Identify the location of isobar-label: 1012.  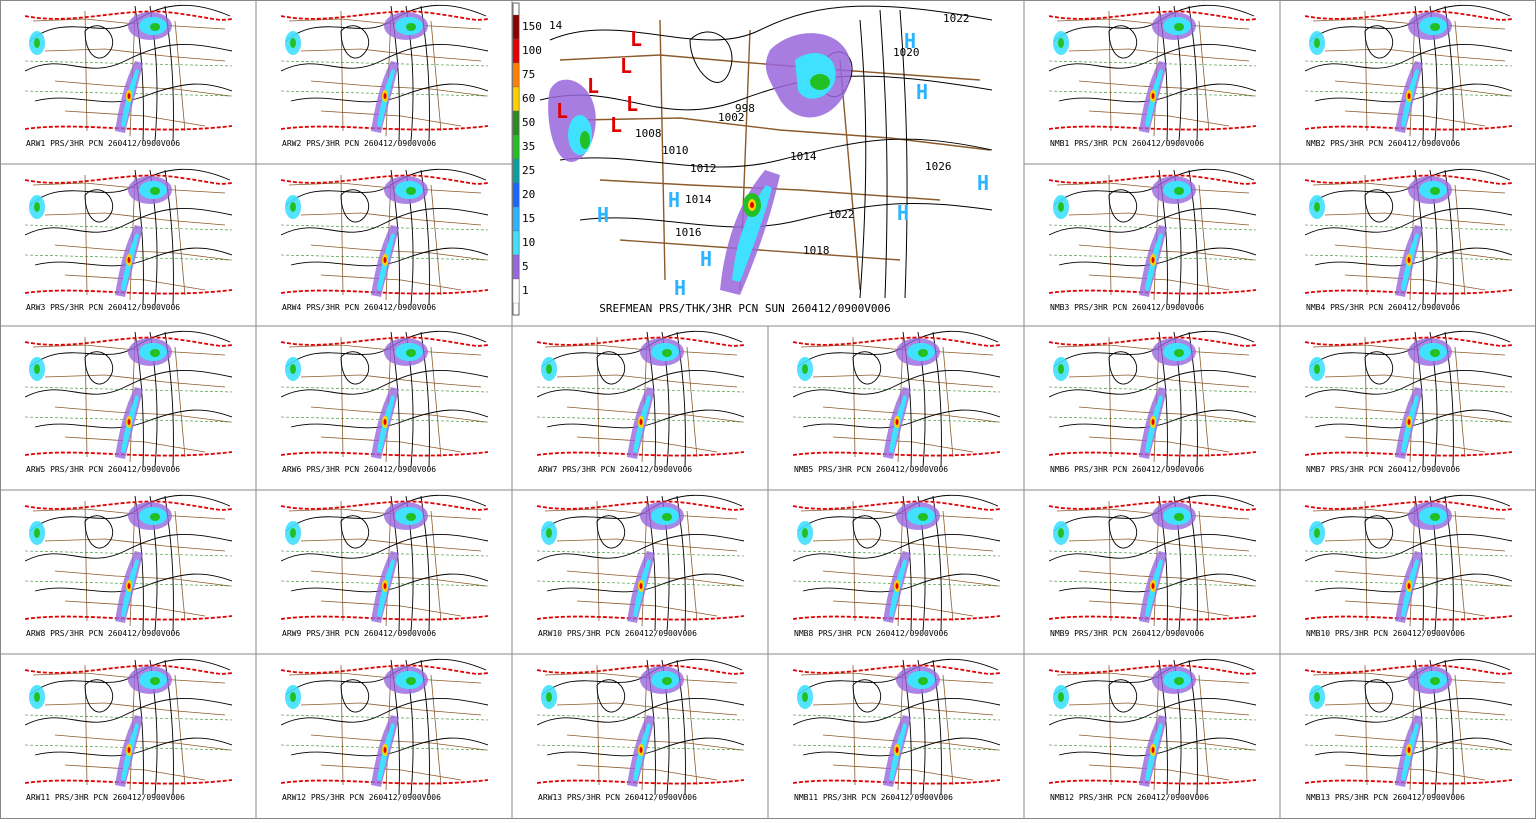
(703, 168).